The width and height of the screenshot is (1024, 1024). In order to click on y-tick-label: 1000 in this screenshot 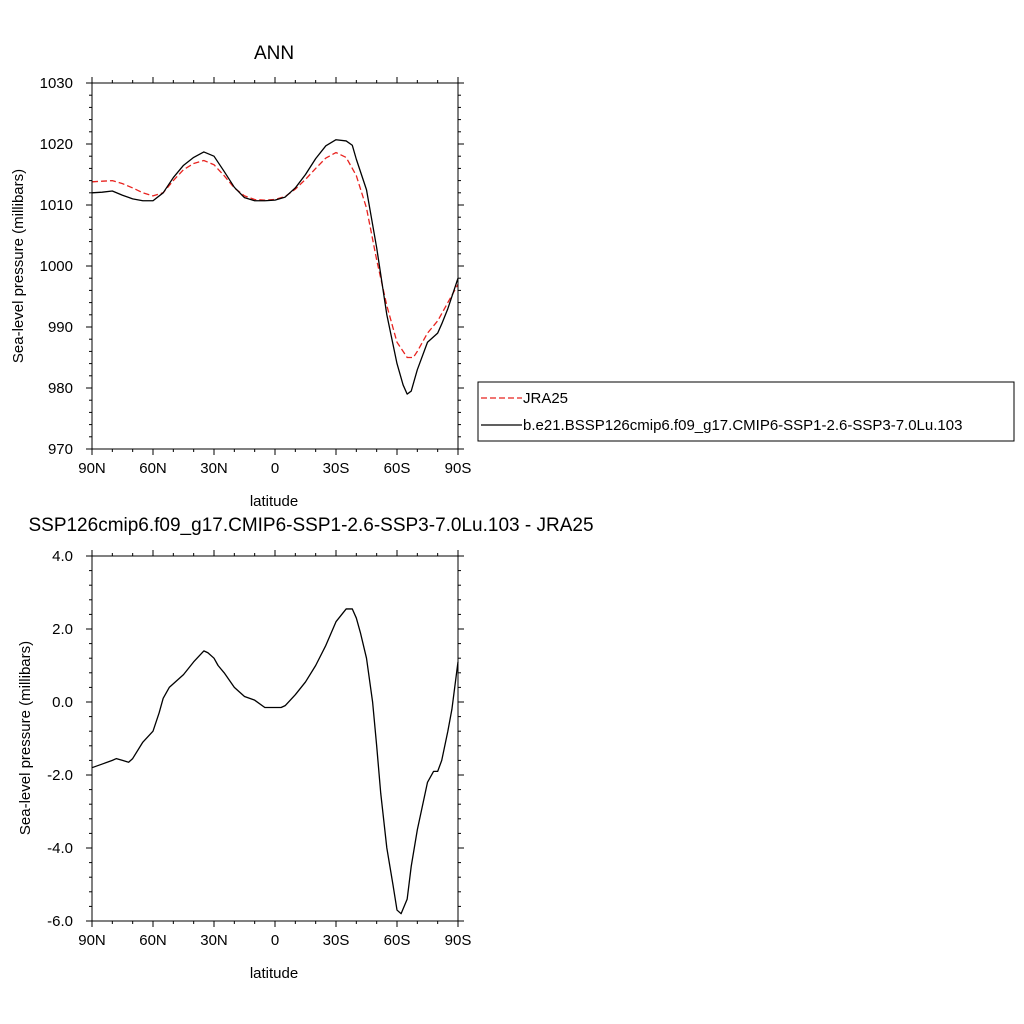, I will do `click(56, 266)`.